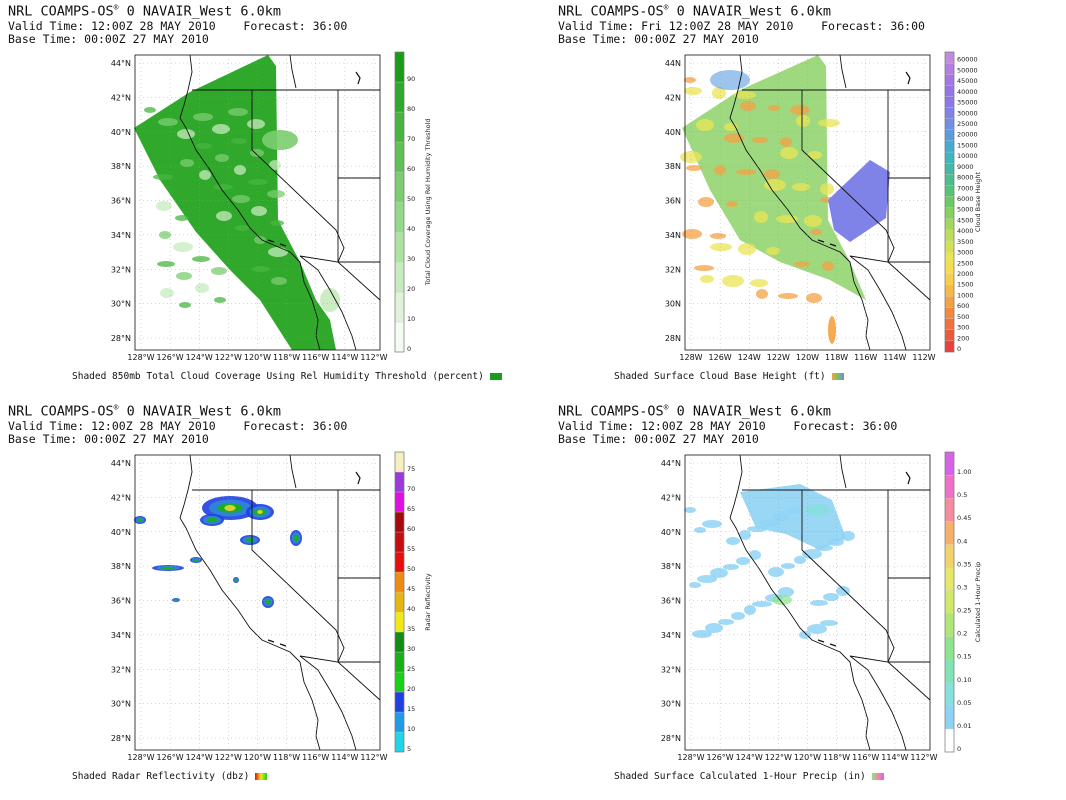 This screenshot has height=800, width=1066. What do you see at coordinates (140, 757) in the screenshot?
I see `x-tick-label: 128°W` at bounding box center [140, 757].